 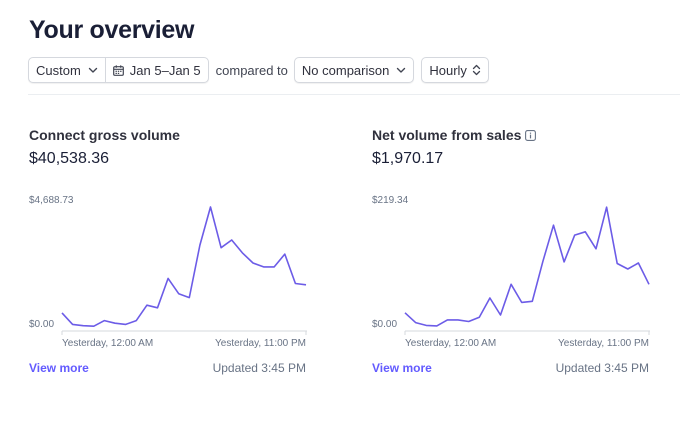 I want to click on comparison-dropdown: No comparison, so click(x=354, y=70).